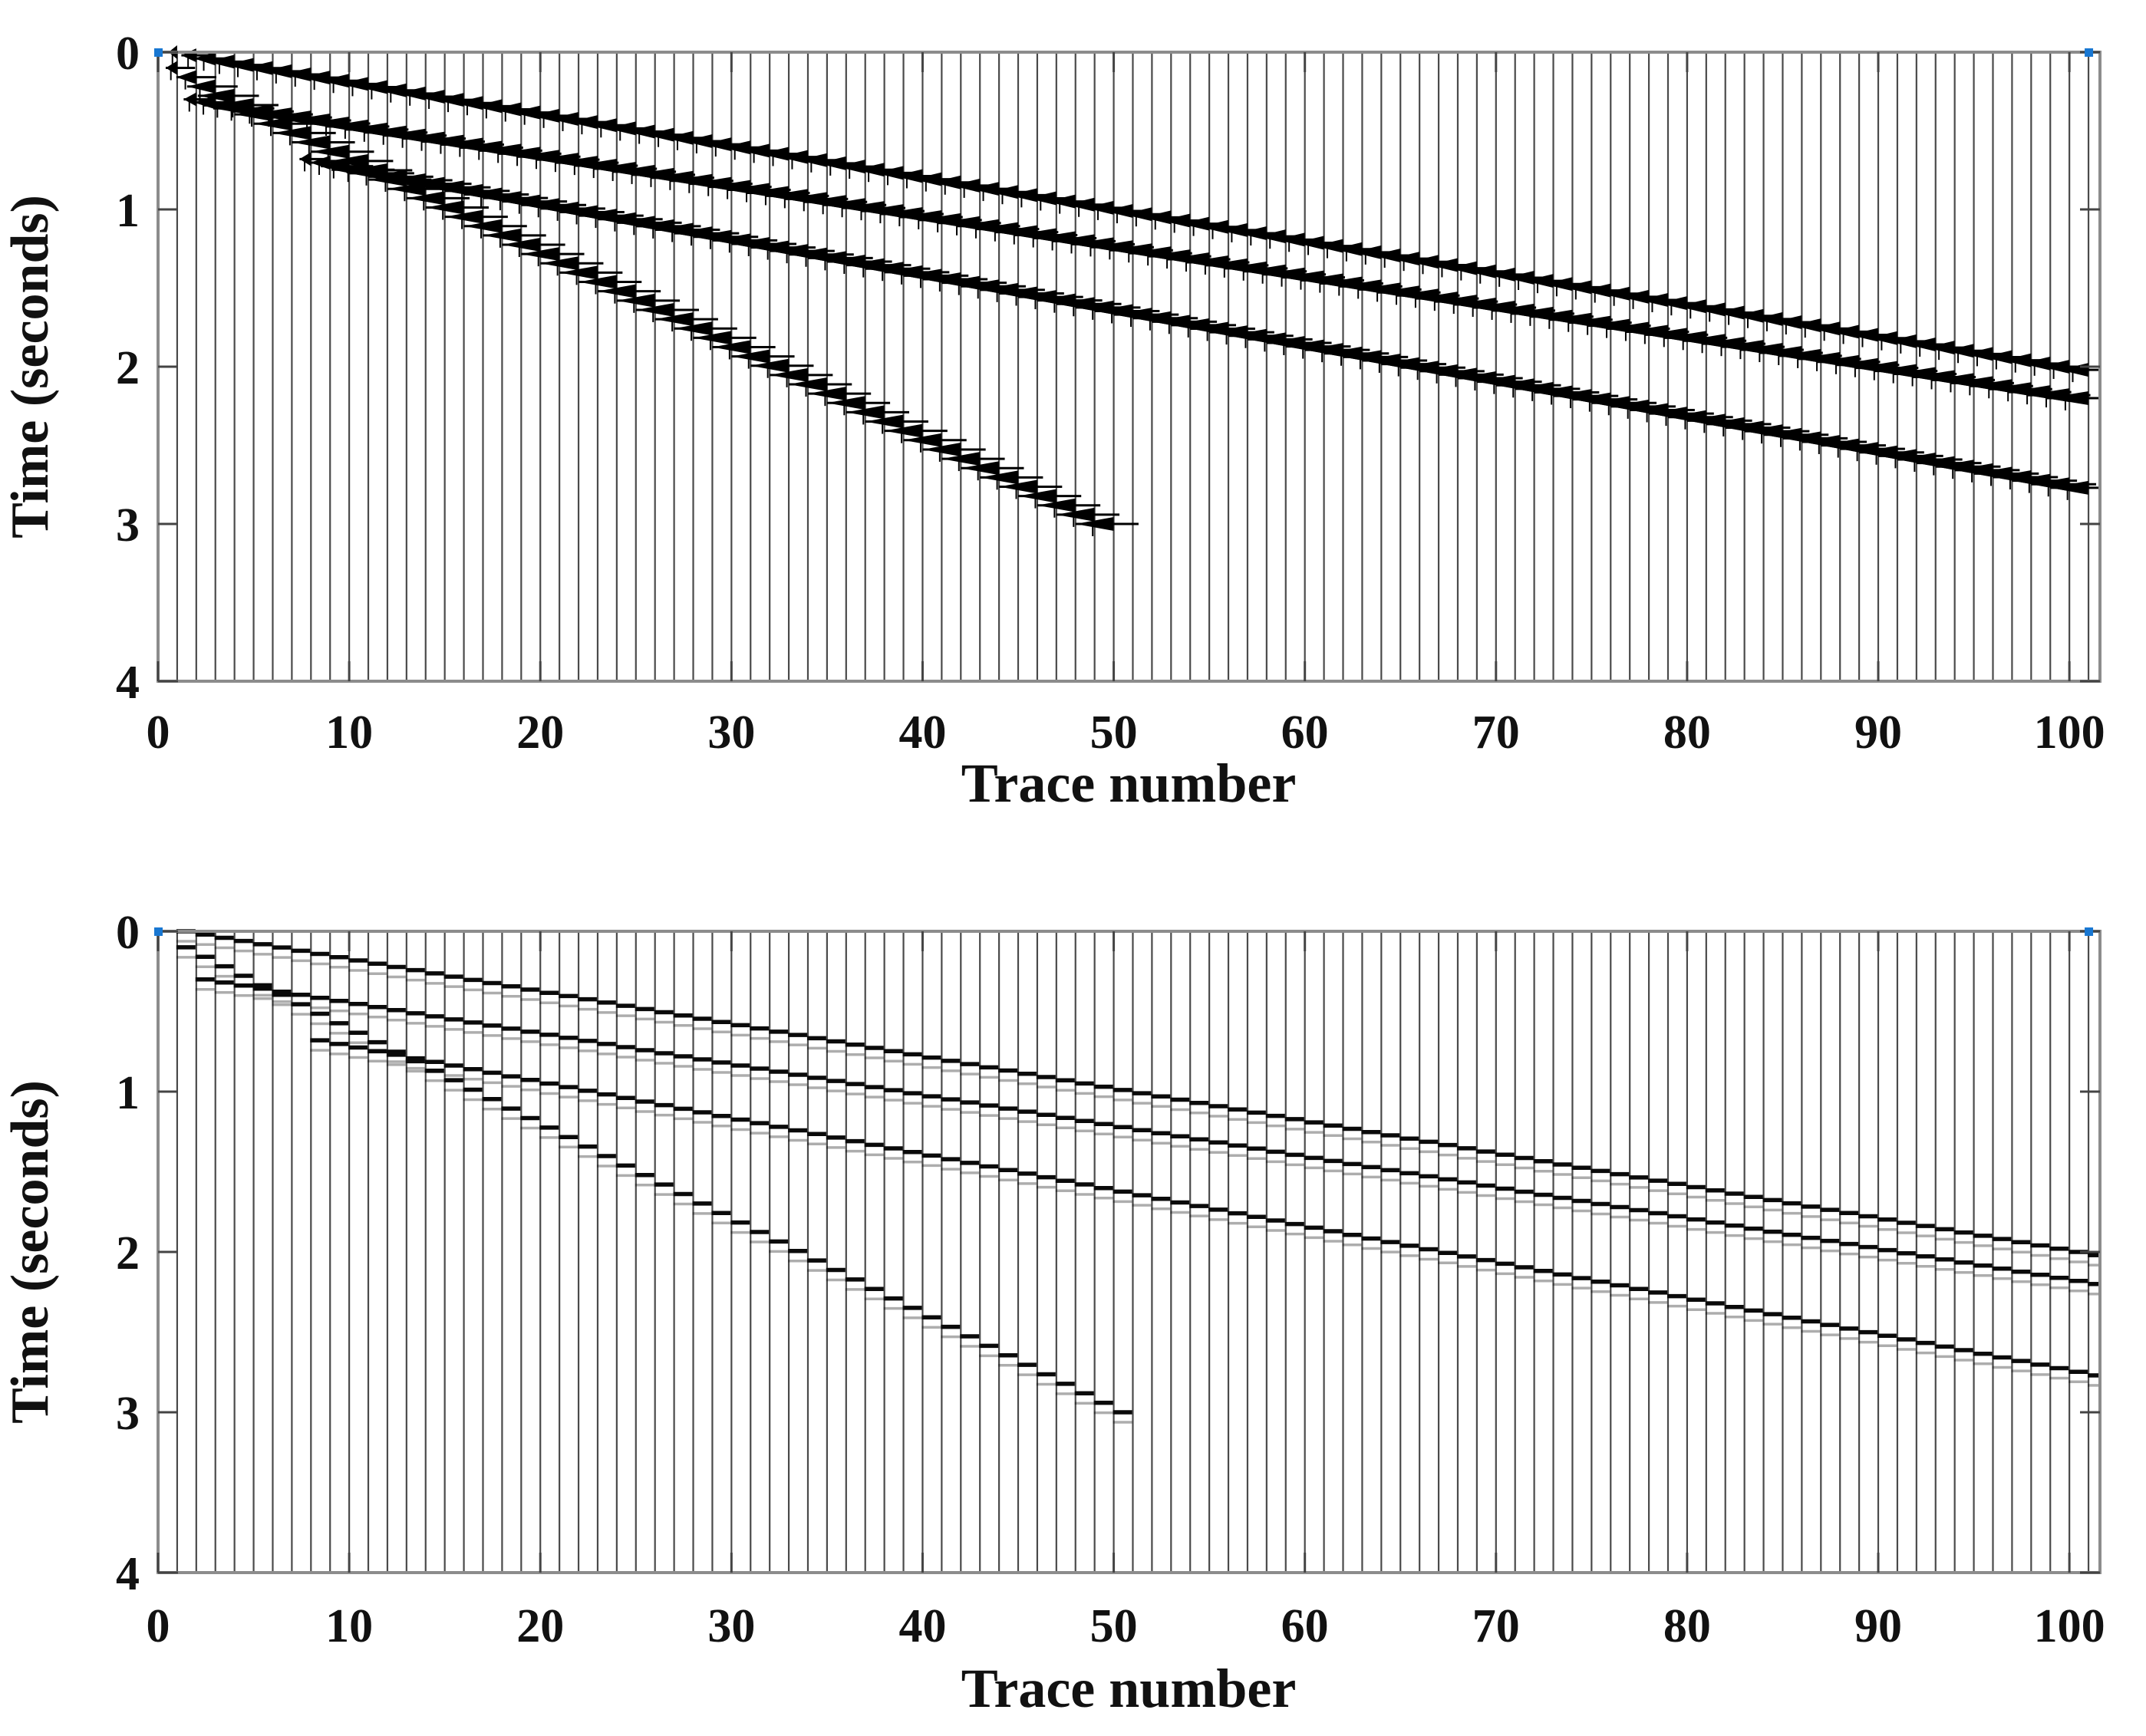 The width and height of the screenshot is (2146, 1736). What do you see at coordinates (128, 1414) in the screenshot?
I see `y-tick-label: 3` at bounding box center [128, 1414].